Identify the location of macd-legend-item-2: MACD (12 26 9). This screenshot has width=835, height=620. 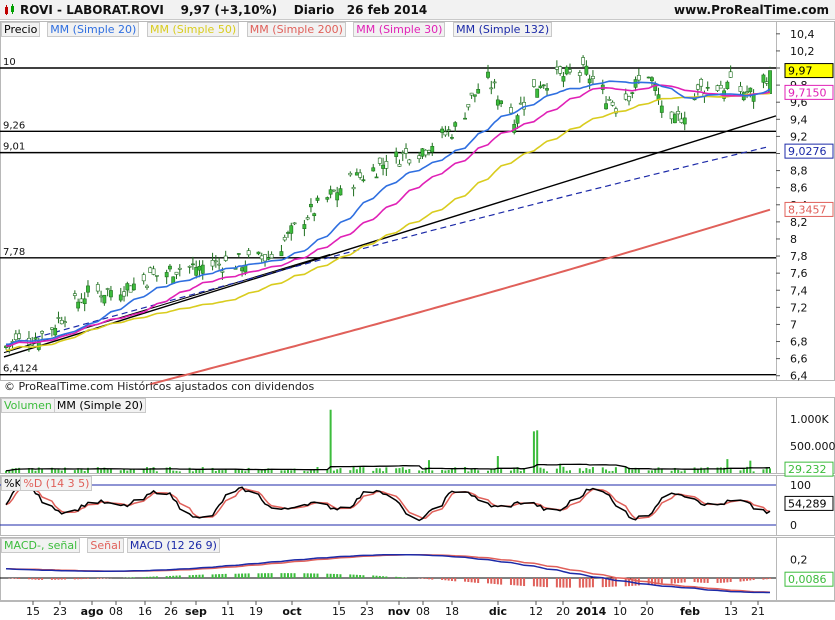
(173, 545).